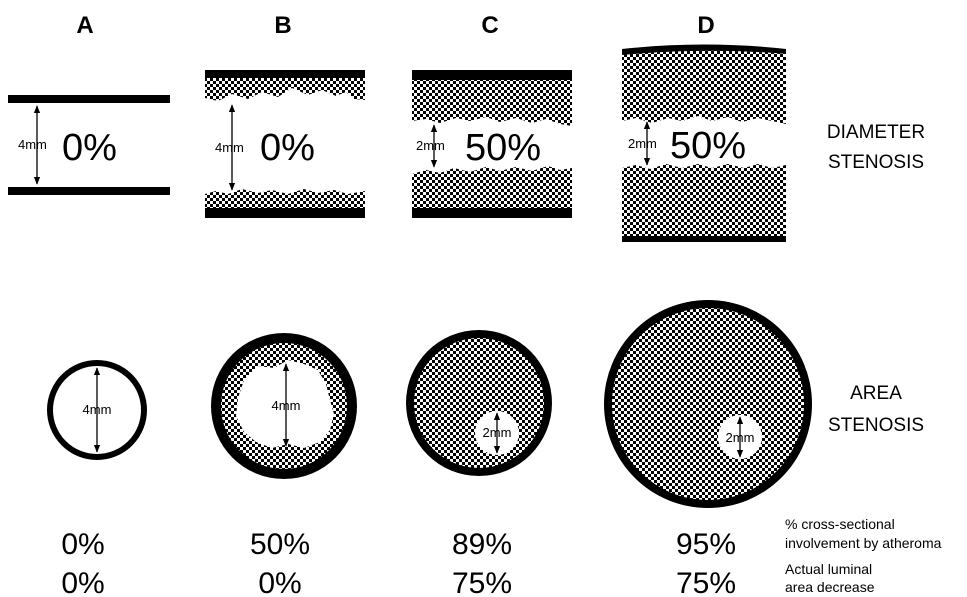  I want to click on legend-involvement-line2: involvement by atheroma, so click(863, 543).